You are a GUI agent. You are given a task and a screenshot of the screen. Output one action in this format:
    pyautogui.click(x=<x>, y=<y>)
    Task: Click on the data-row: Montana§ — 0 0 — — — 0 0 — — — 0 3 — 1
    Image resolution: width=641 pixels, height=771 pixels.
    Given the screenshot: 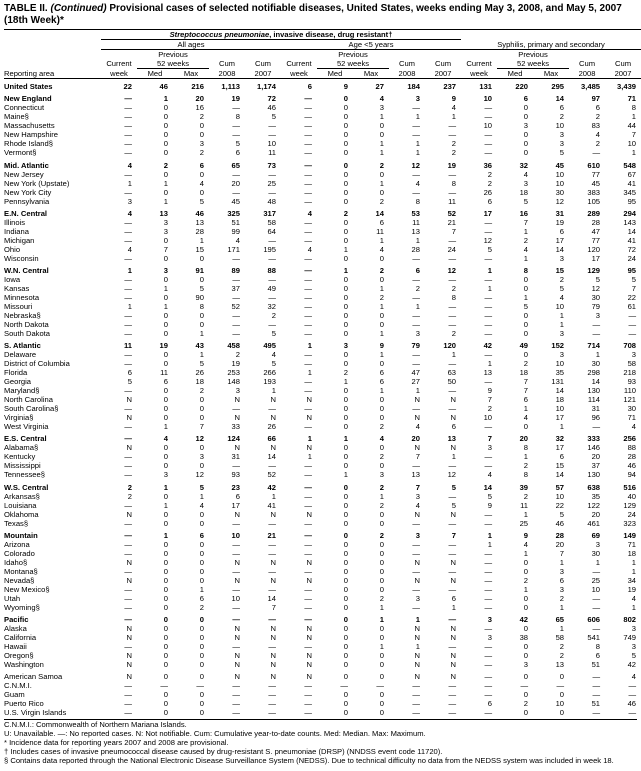 What is the action you would take?
    pyautogui.click(x=322, y=571)
    